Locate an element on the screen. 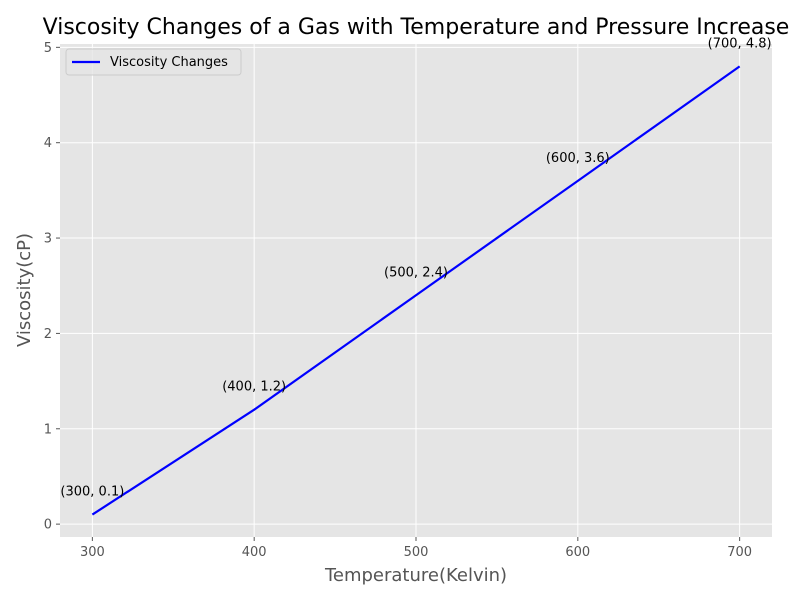  y-tick-label: 3 is located at coordinates (48, 239).